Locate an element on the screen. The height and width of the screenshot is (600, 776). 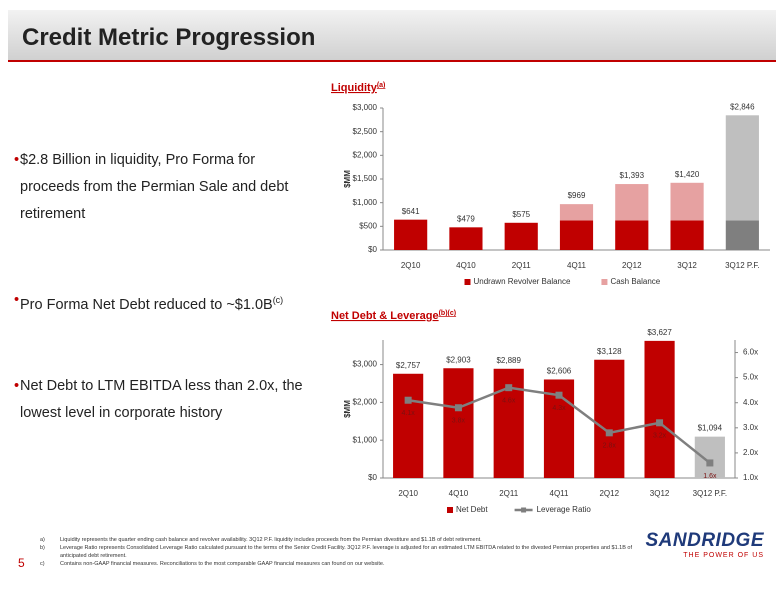
x-tick-label: 4Q10 is located at coordinates (459, 493).